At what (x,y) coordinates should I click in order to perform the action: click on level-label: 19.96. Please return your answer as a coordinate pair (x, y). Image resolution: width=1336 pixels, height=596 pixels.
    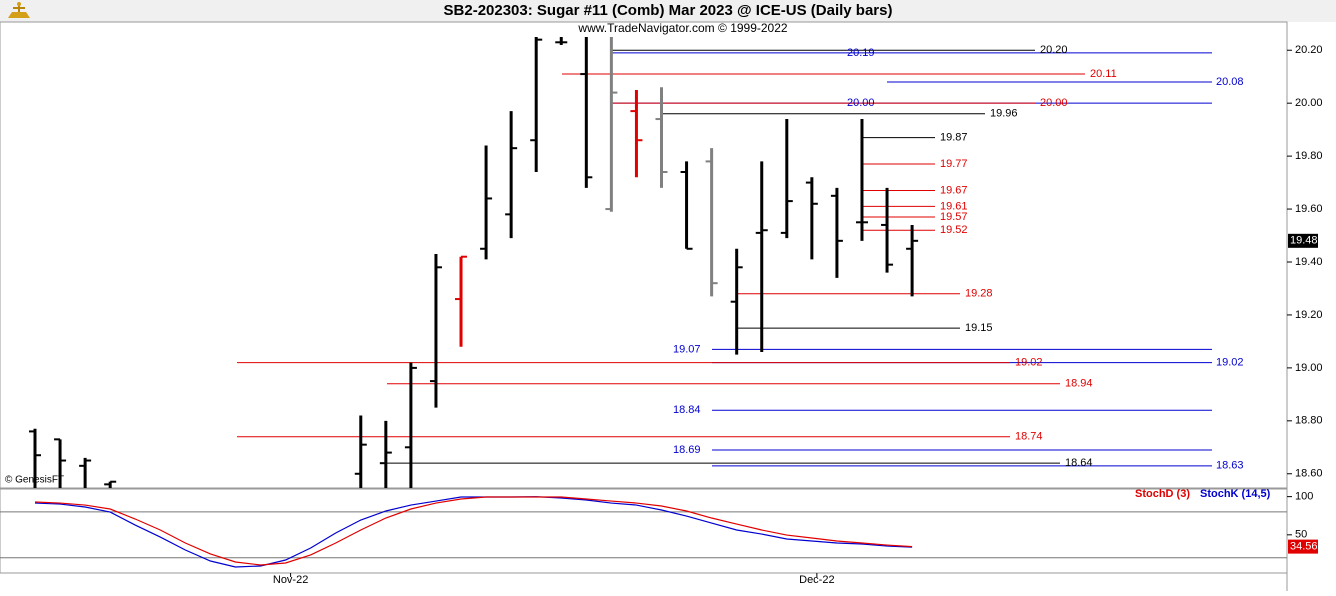
    Looking at the image, I should click on (1004, 114).